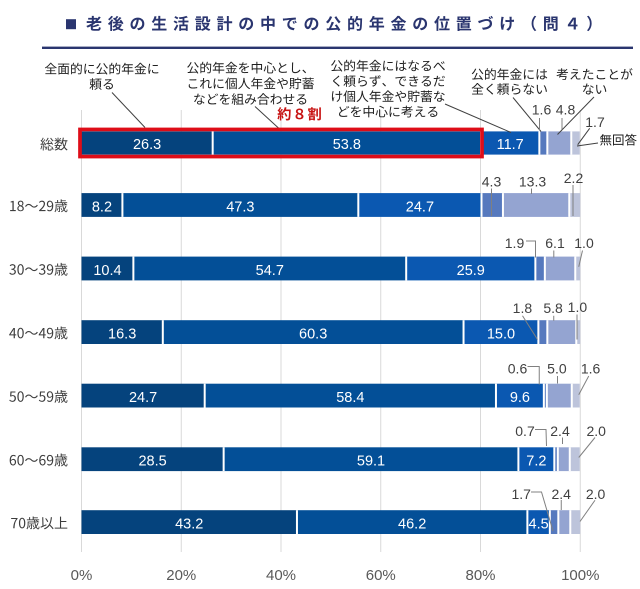 The image size is (640, 589). What do you see at coordinates (501, 334) in the screenshot?
I see `svg-text: 15.0` at bounding box center [501, 334].